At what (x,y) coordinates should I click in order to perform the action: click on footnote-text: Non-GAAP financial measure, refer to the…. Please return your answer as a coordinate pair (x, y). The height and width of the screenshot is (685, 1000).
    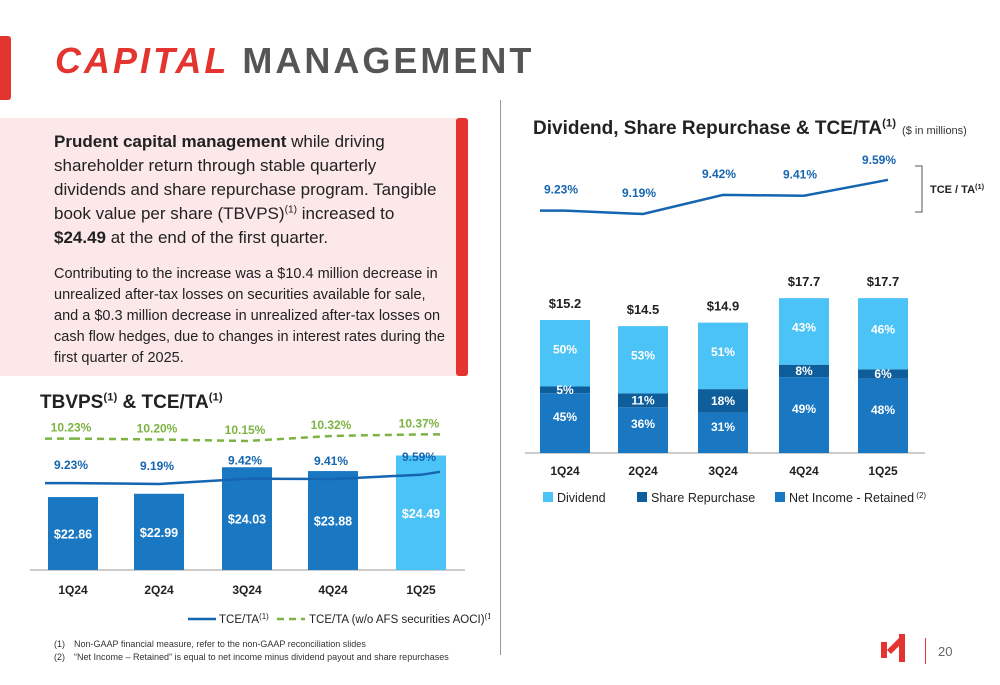
    Looking at the image, I should click on (220, 644).